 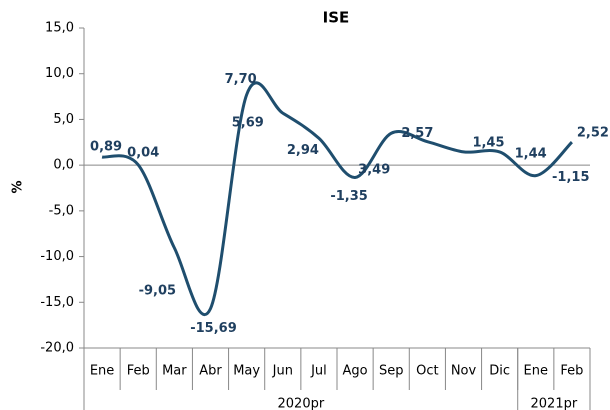 What do you see at coordinates (355, 371) in the screenshot?
I see `x-tick-label: Ago` at bounding box center [355, 371].